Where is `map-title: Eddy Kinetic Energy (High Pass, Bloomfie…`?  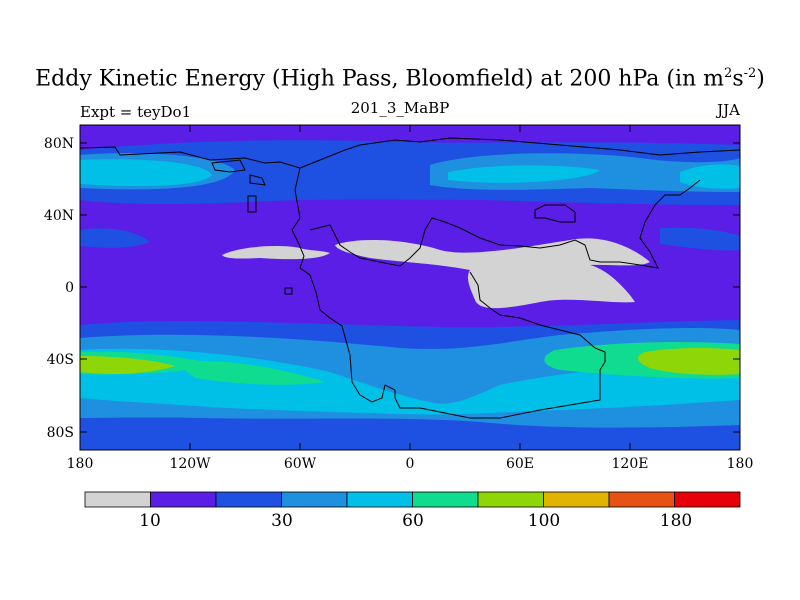 map-title: Eddy Kinetic Energy (High Pass, Bloomfie… is located at coordinates (400, 79).